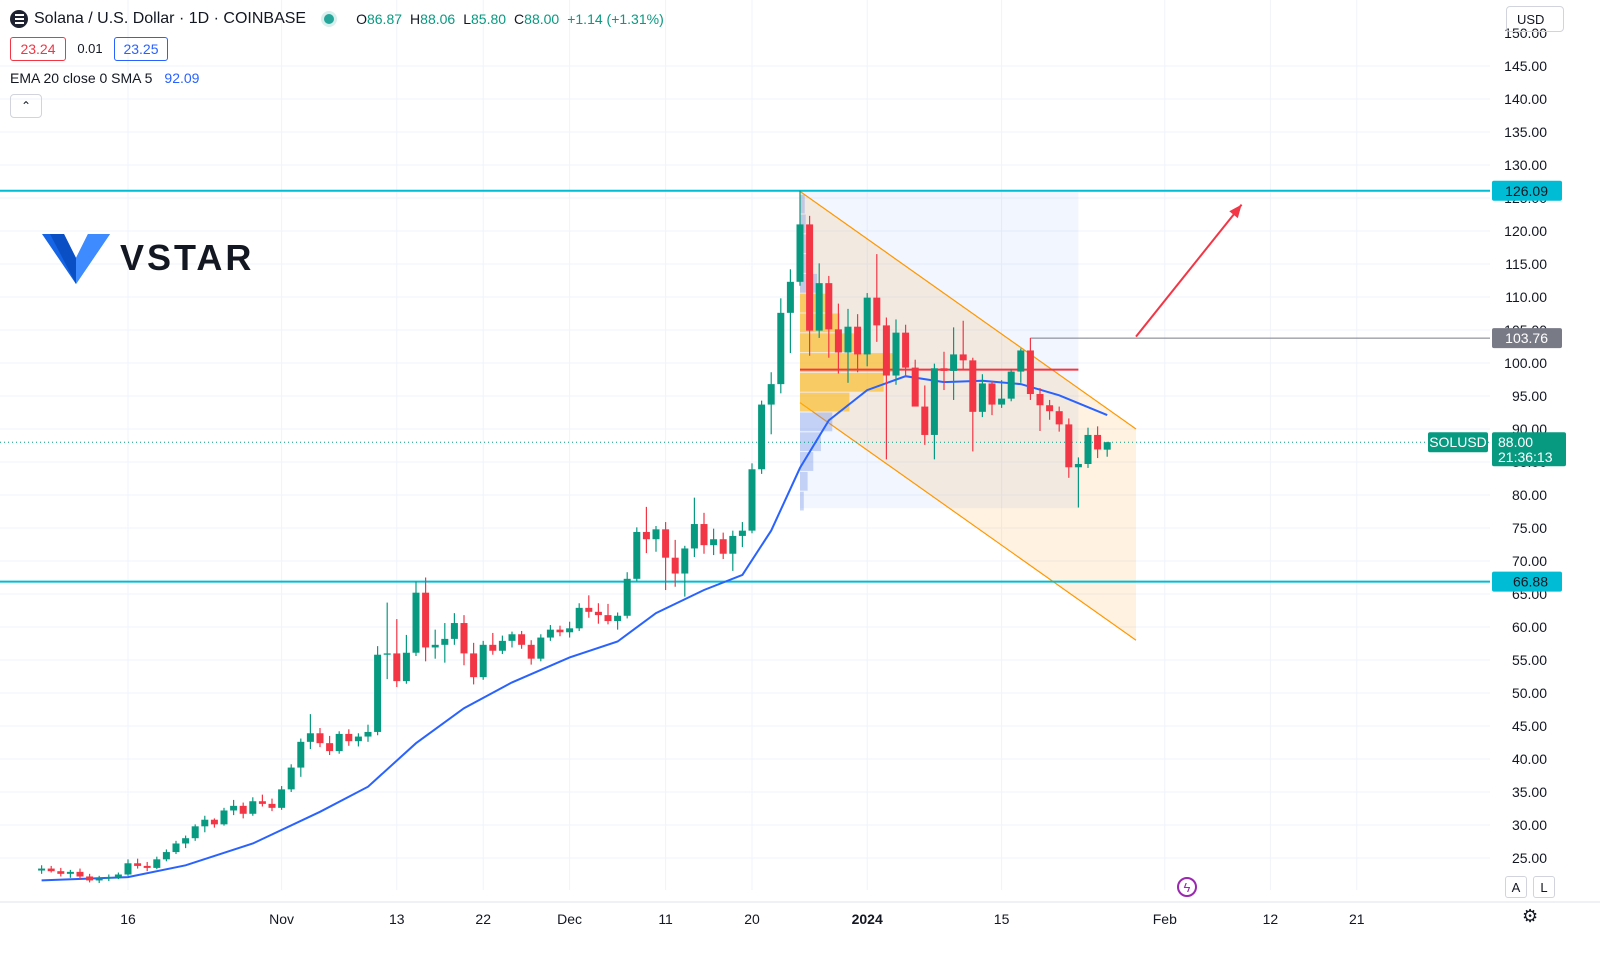 This screenshot has width=1600, height=953. Describe the element at coordinates (26, 106) in the screenshot. I see `collapse-legend-button: ⌃` at that location.